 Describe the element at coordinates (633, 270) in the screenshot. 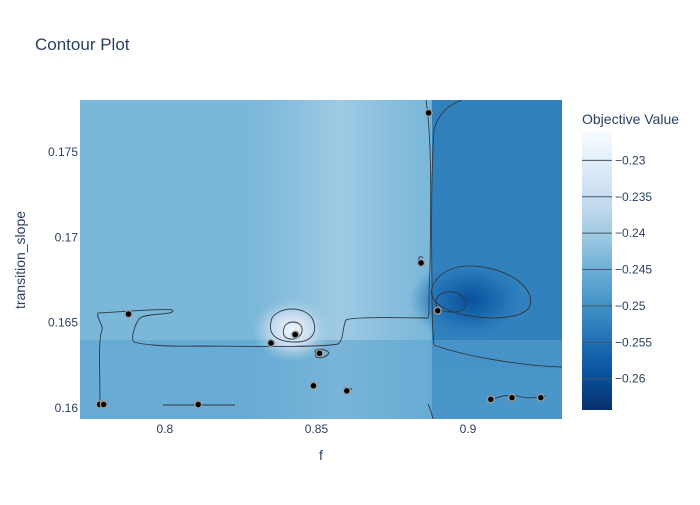

I see `colorbar-tick-label: −0.245` at that location.